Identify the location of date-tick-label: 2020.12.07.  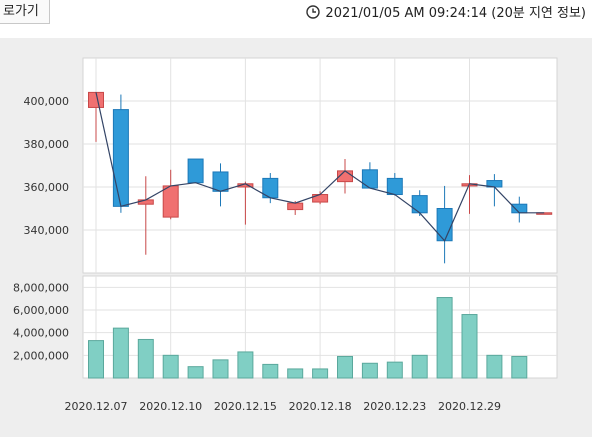
(96, 406).